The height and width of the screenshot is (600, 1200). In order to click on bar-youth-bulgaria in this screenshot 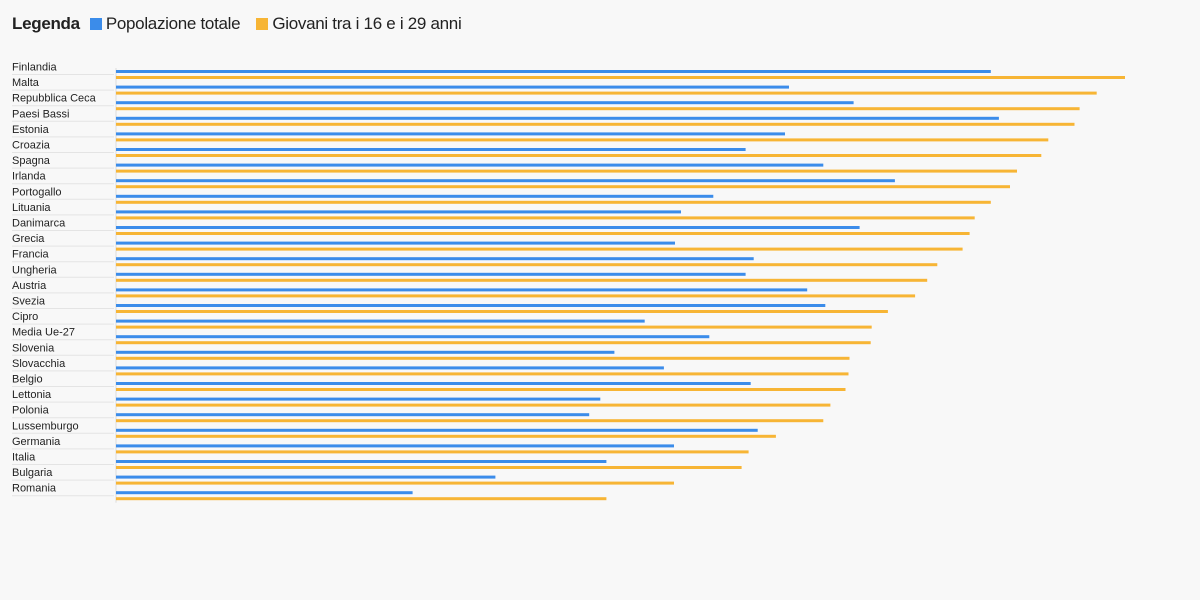, I will do `click(395, 483)`.